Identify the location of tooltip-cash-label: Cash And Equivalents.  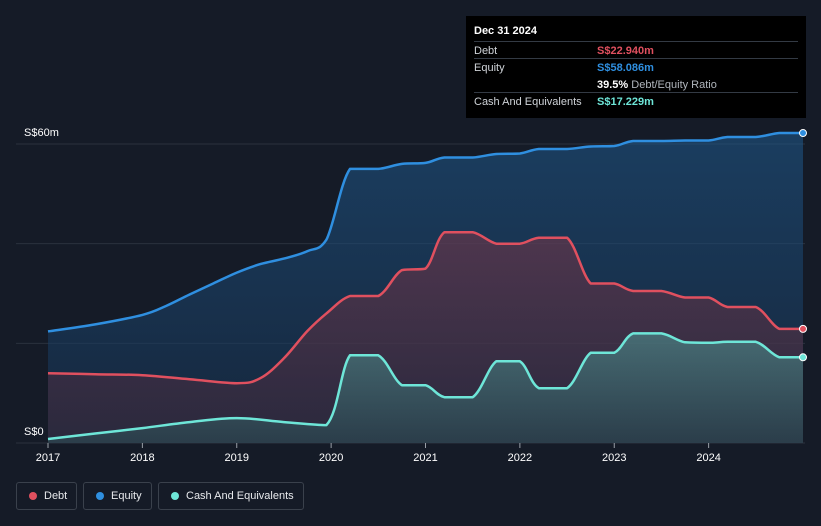
(528, 102).